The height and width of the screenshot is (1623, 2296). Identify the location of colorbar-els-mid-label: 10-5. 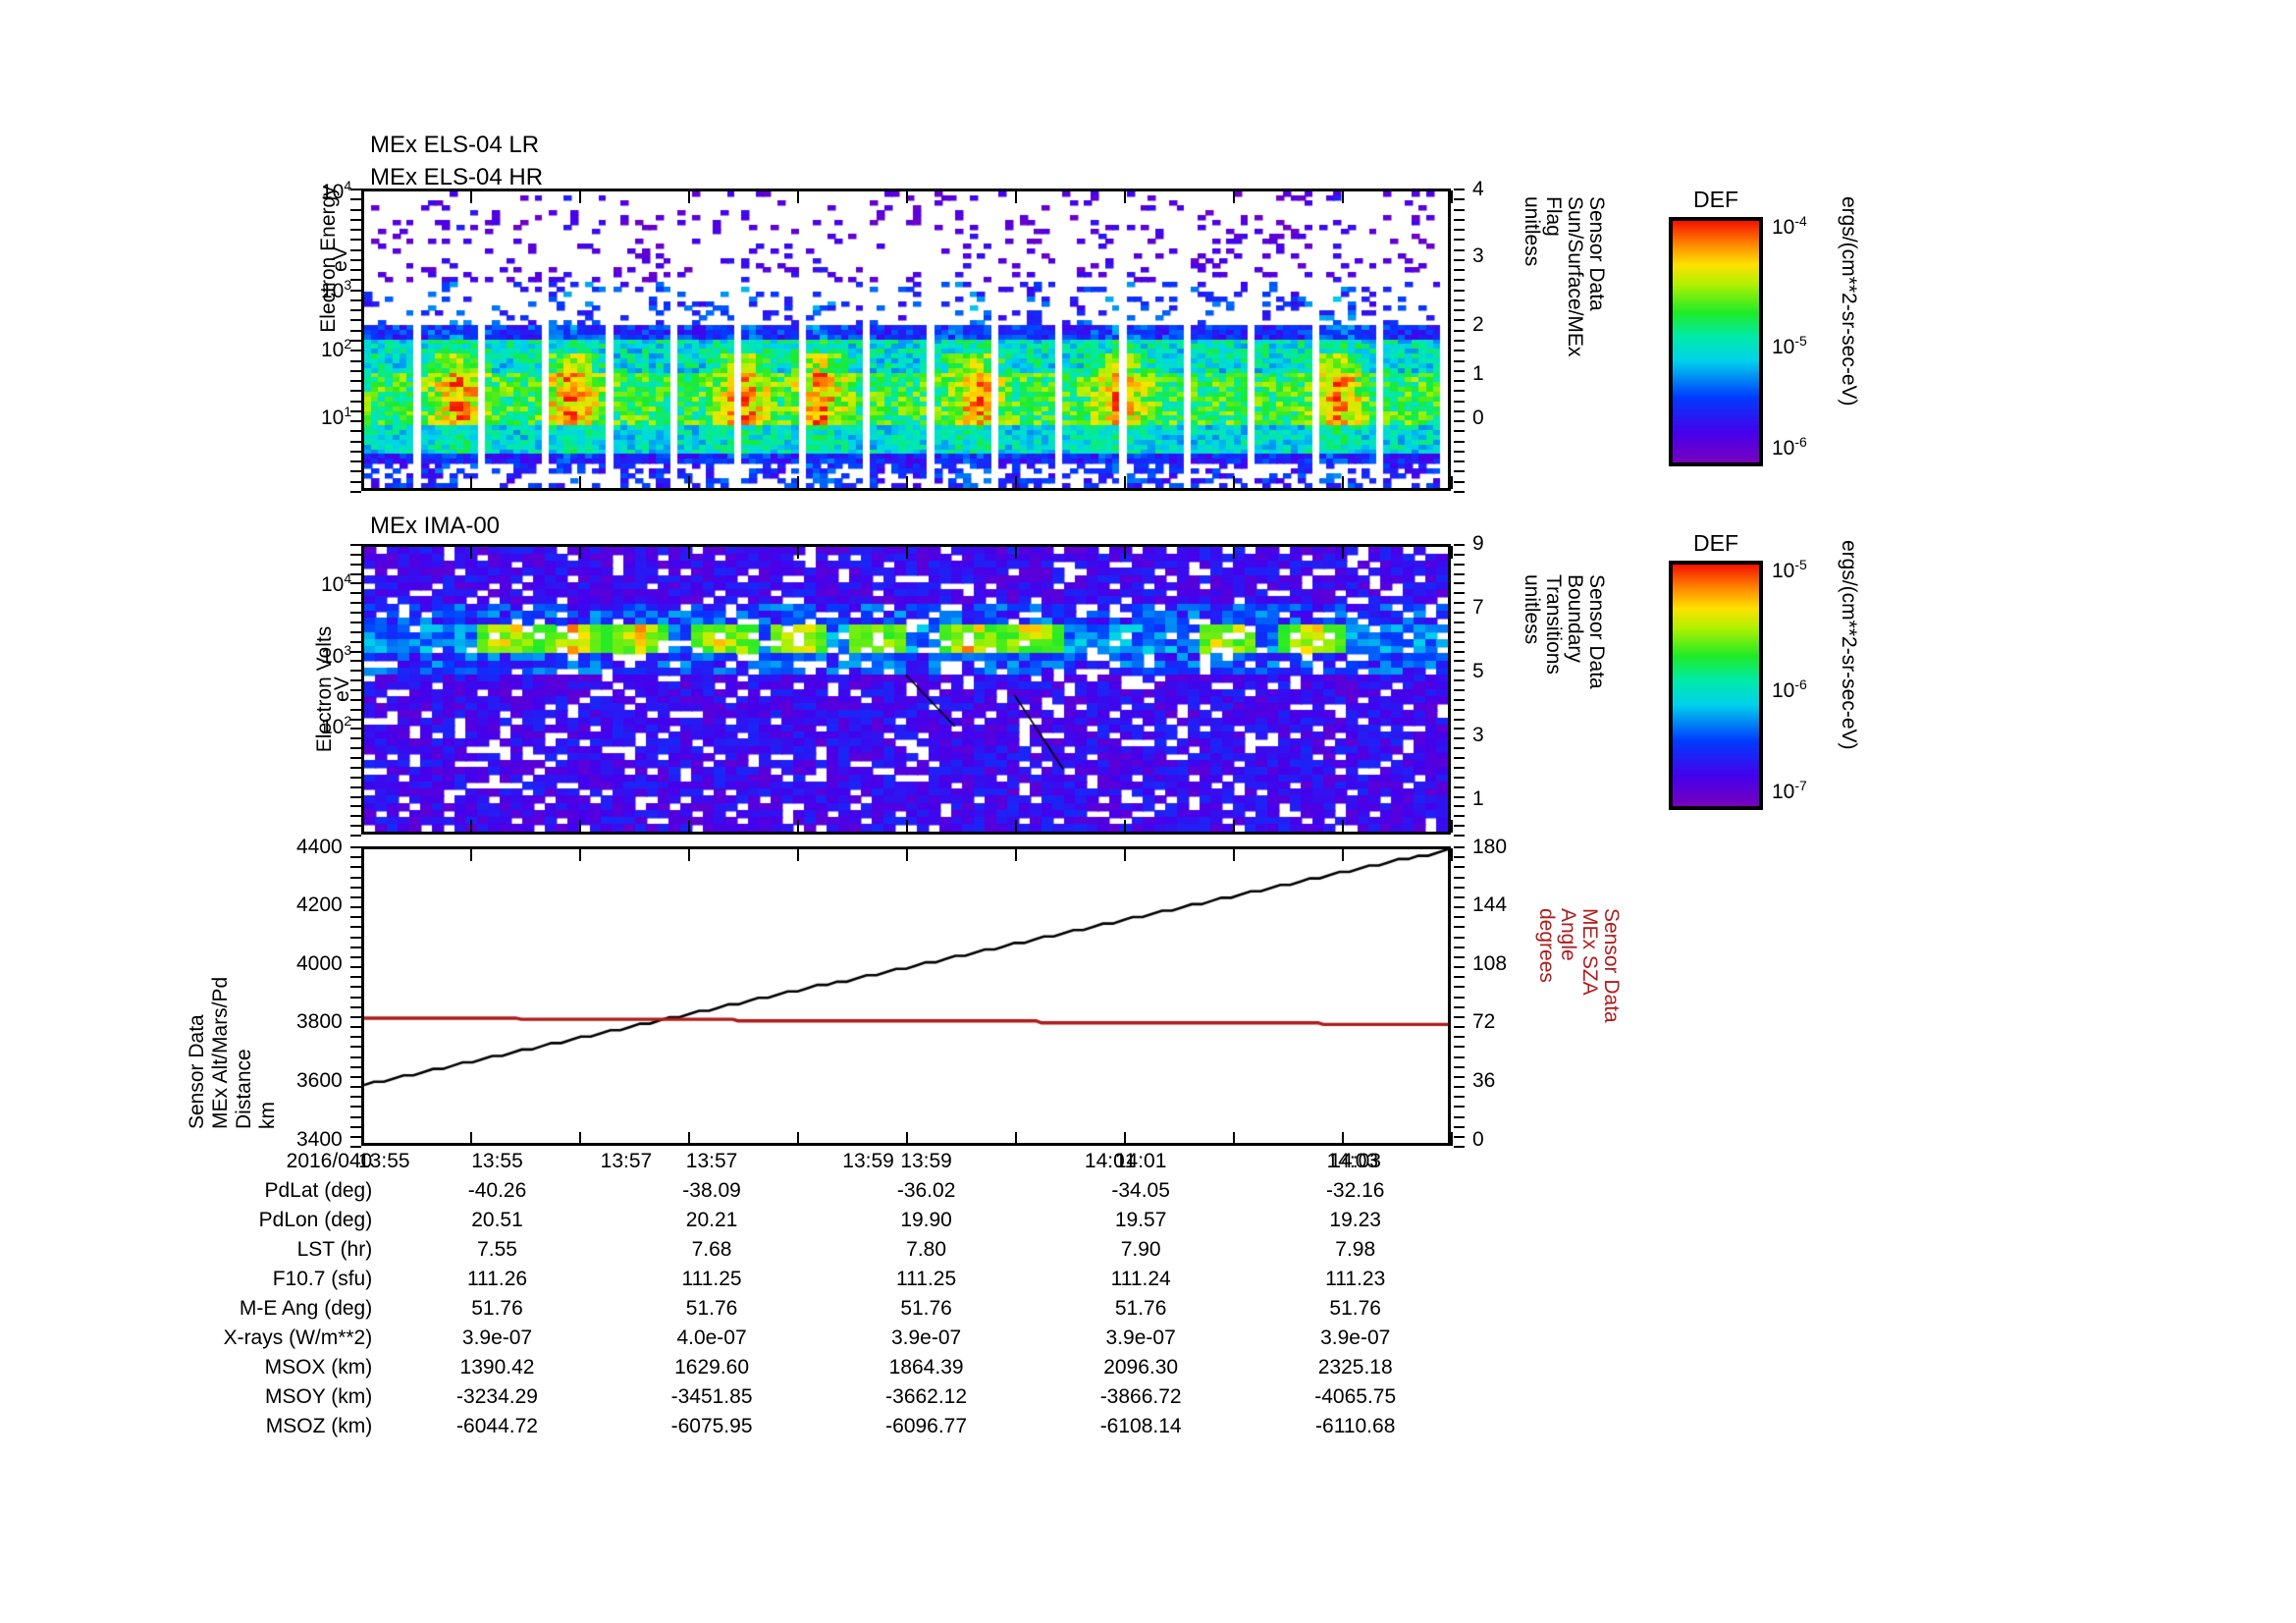
(1789, 345).